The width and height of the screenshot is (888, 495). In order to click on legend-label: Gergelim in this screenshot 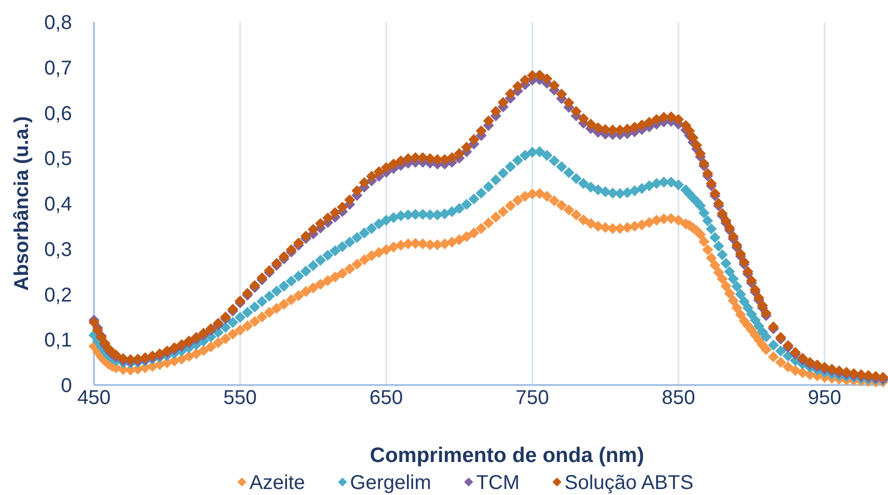, I will do `click(391, 483)`.